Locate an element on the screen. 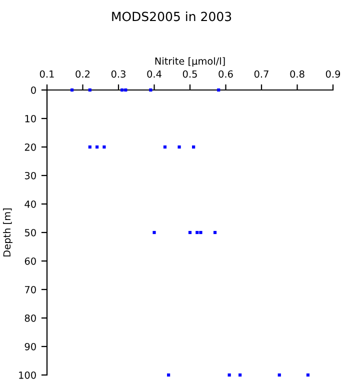 Image resolution: width=343 pixels, height=384 pixels. y-tick-label: 90 is located at coordinates (30, 346).